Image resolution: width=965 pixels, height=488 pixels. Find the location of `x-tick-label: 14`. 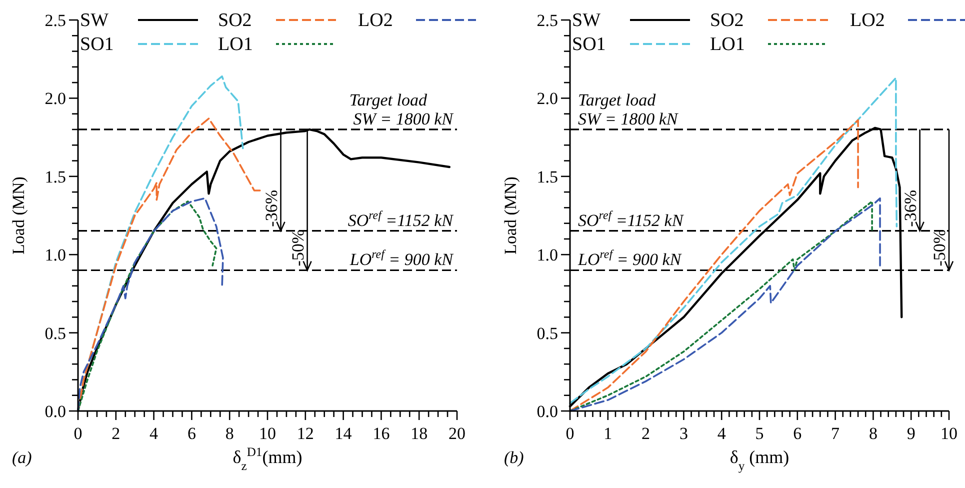

x-tick-label: 14 is located at coordinates (343, 433).